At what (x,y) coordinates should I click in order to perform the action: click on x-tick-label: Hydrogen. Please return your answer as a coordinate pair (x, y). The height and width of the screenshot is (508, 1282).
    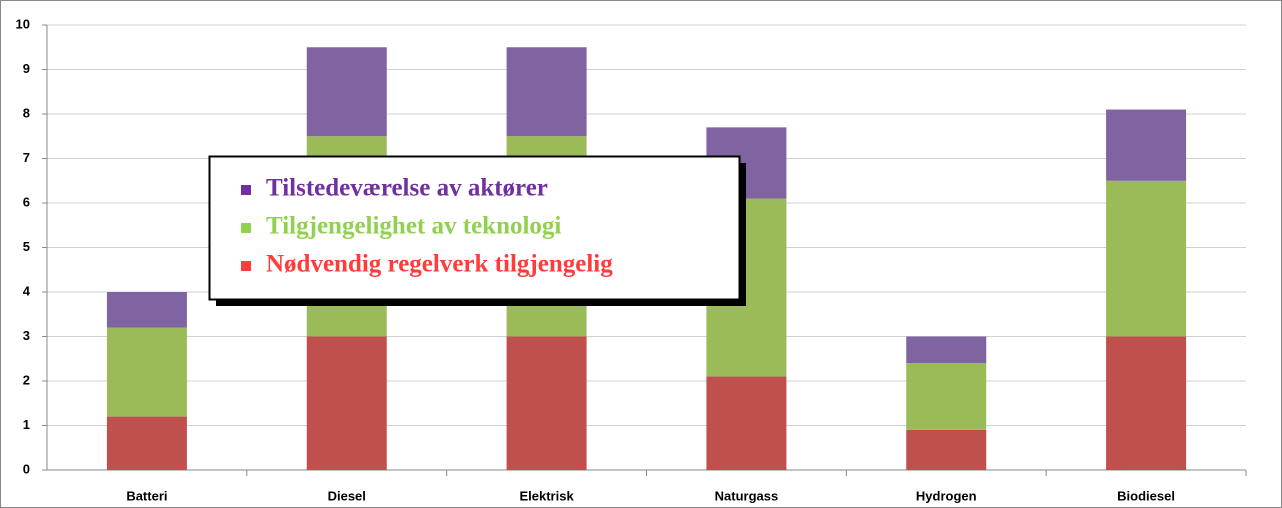
    Looking at the image, I should click on (946, 495).